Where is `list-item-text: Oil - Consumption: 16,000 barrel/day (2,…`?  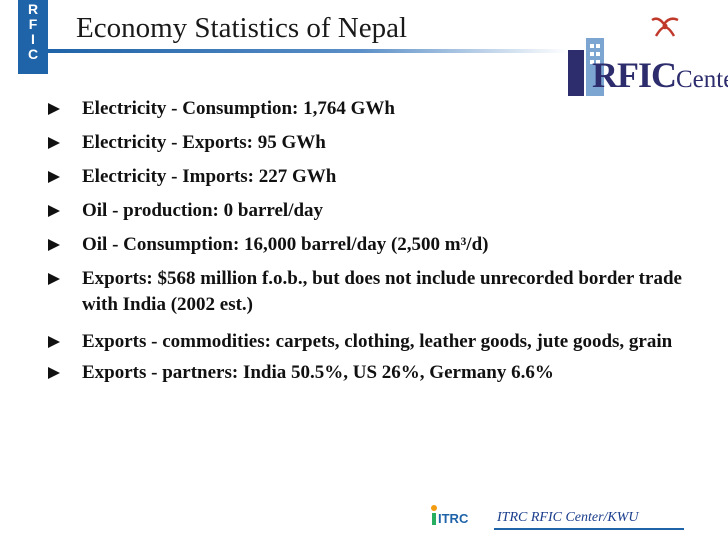 list-item-text: Oil - Consumption: 16,000 barrel/day (2,… is located at coordinates (285, 244).